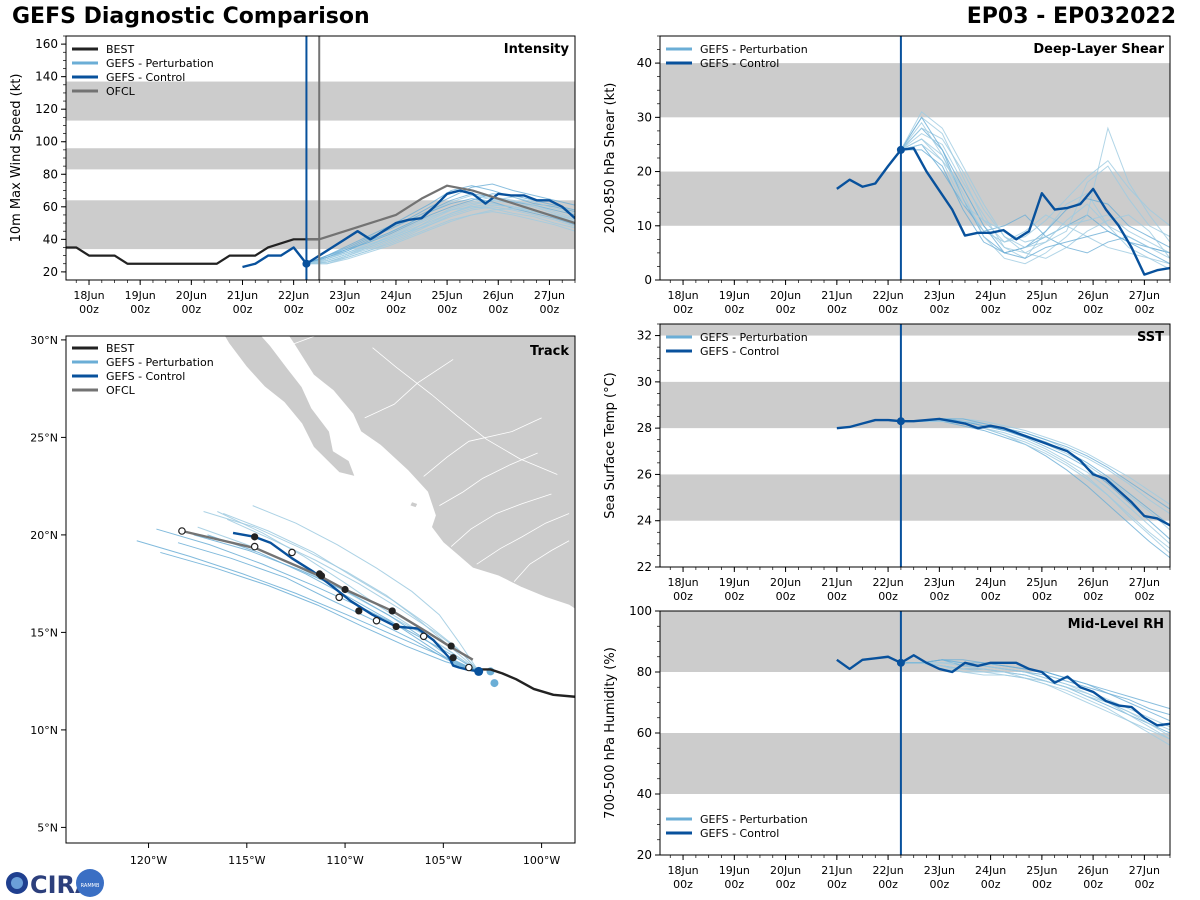 The height and width of the screenshot is (900, 1200). I want to click on sst-xtick-label: 27Jun, so click(1144, 582).